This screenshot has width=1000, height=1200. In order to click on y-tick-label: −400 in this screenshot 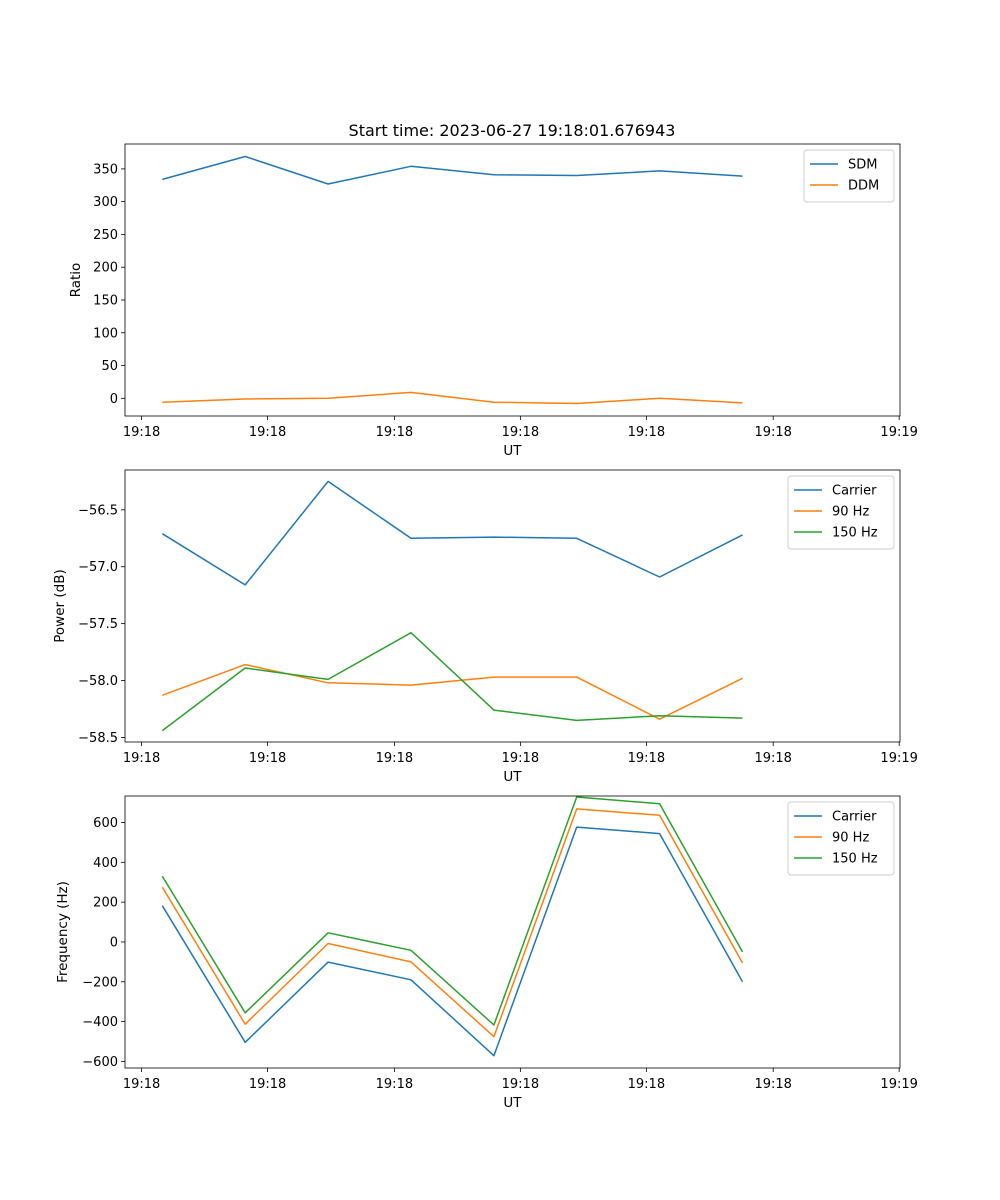, I will do `click(100, 1022)`.